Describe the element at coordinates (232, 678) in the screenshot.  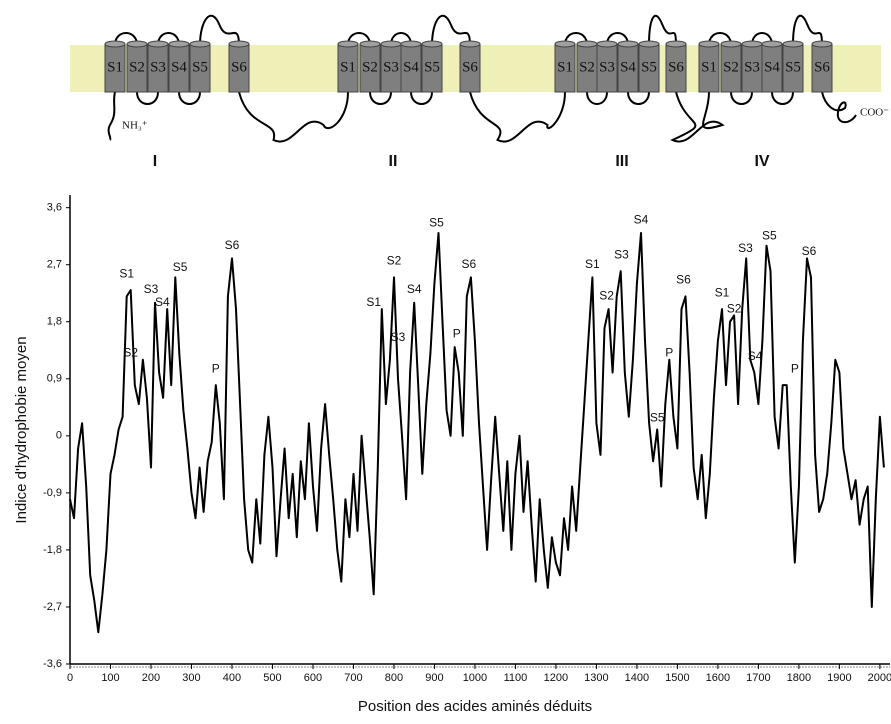
I see `x-tick-label: 400` at that location.